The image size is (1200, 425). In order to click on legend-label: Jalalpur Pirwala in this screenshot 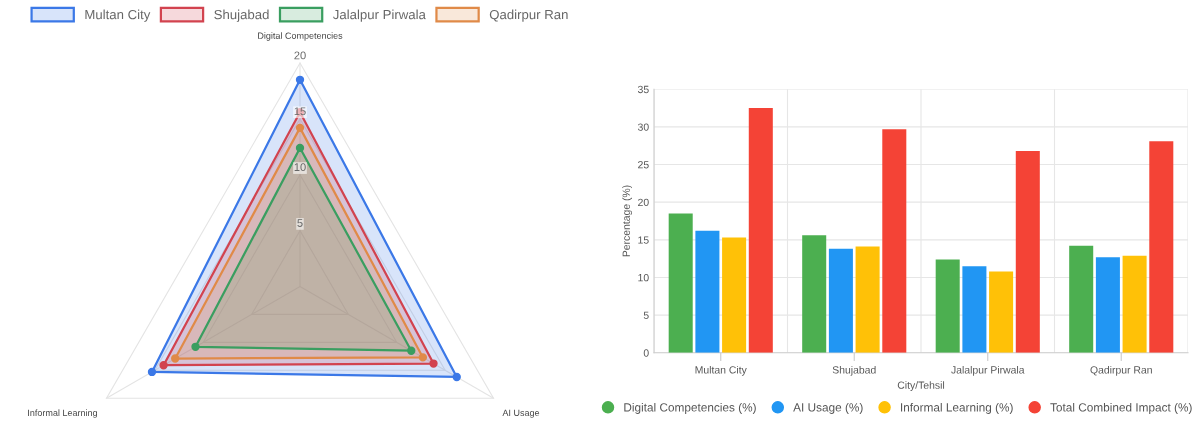, I will do `click(379, 15)`.